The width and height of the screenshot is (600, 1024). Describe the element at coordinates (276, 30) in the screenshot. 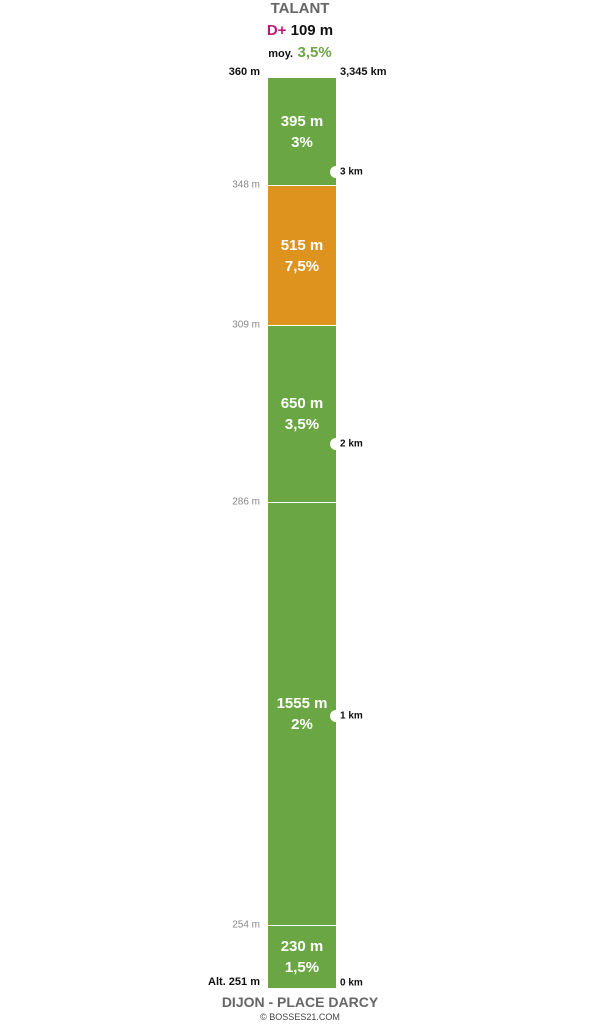

I see `gain-label: D+` at that location.